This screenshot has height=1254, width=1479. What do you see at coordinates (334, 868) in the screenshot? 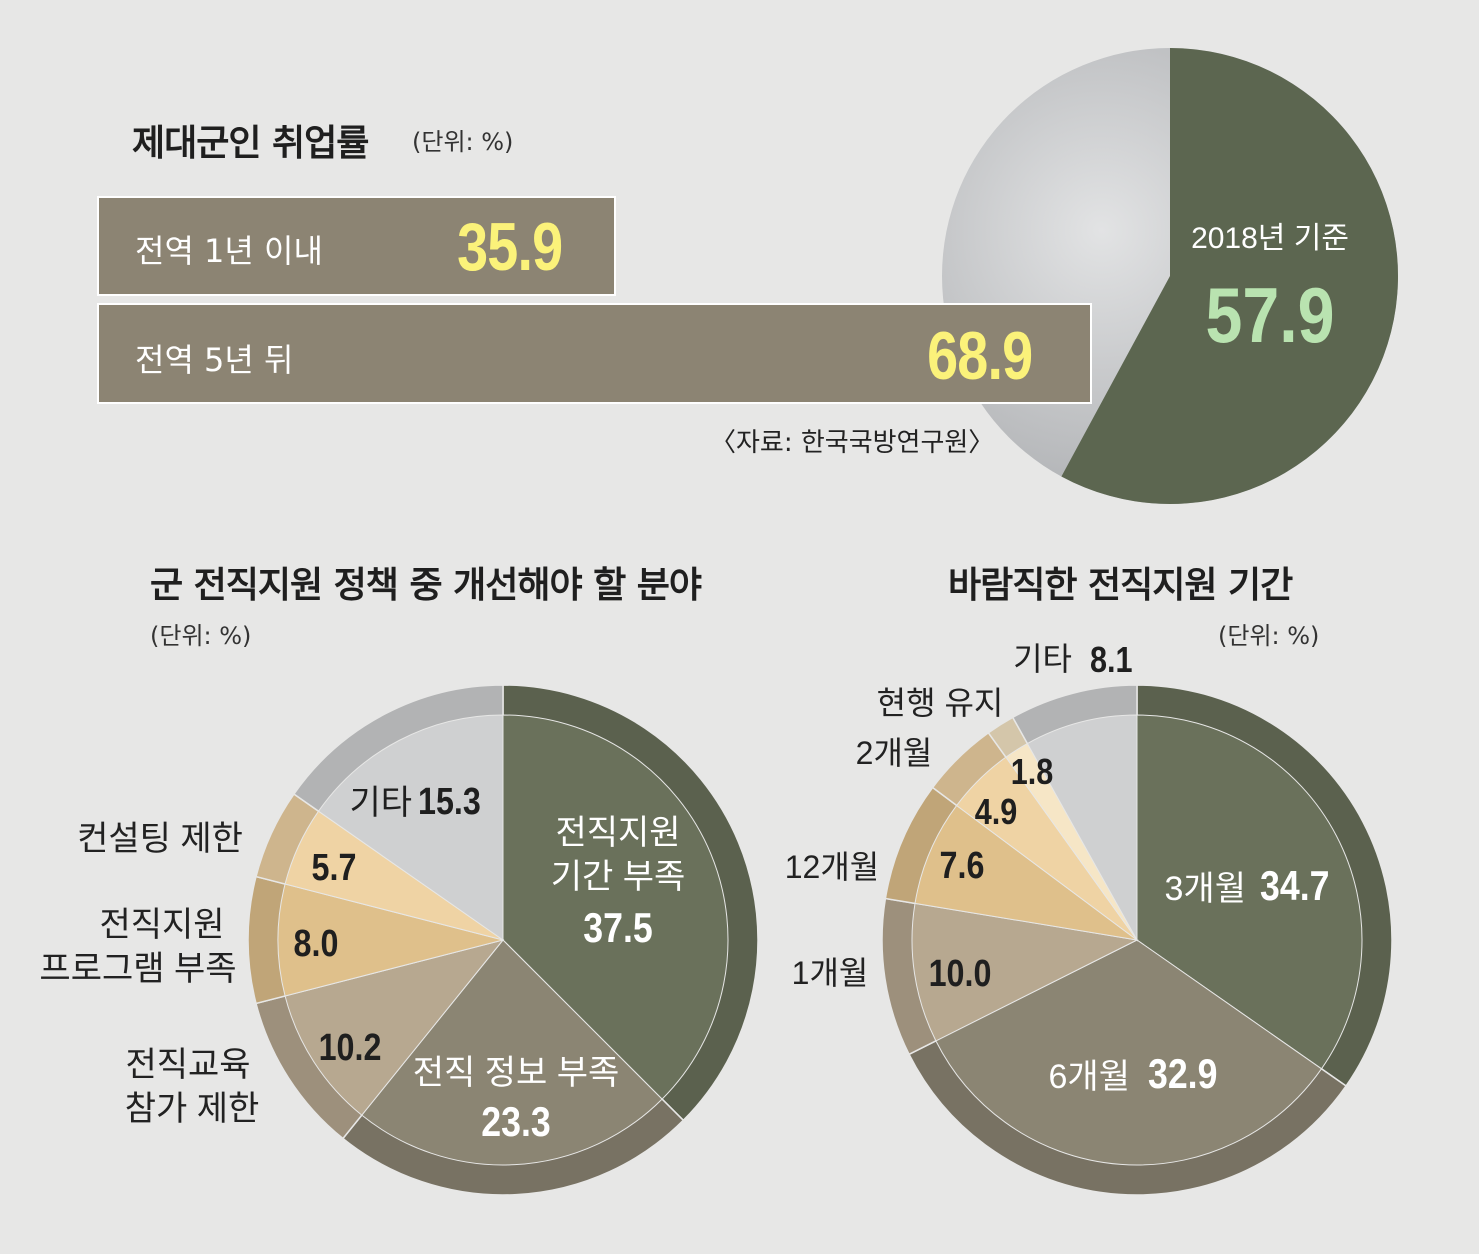
I see `slice-value-label: 5.7` at bounding box center [334, 868].